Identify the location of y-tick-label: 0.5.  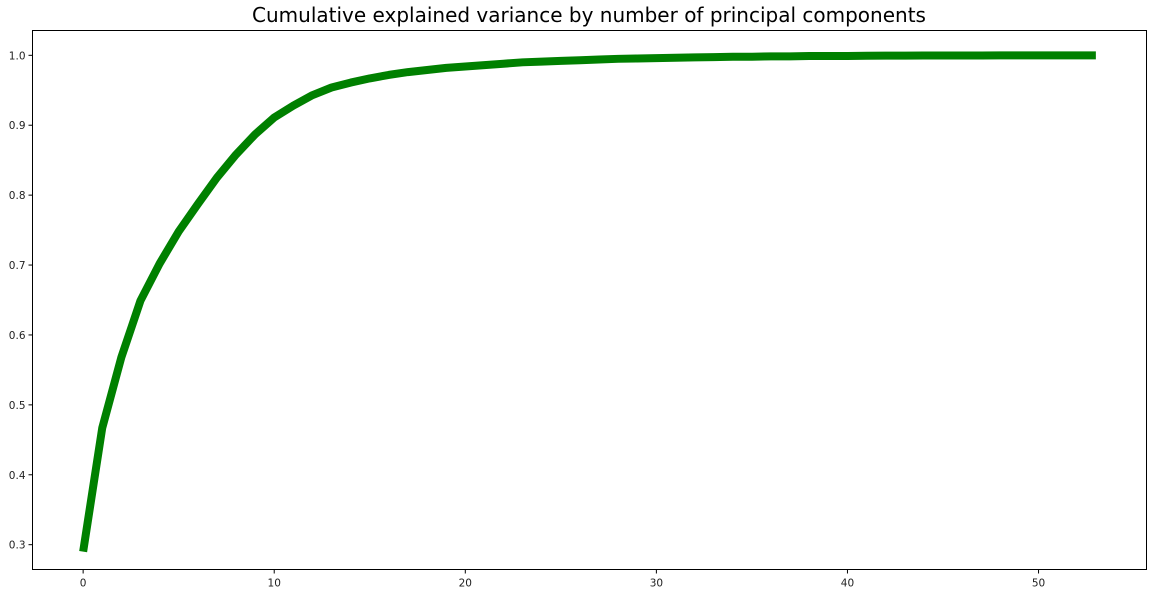
(17, 406).